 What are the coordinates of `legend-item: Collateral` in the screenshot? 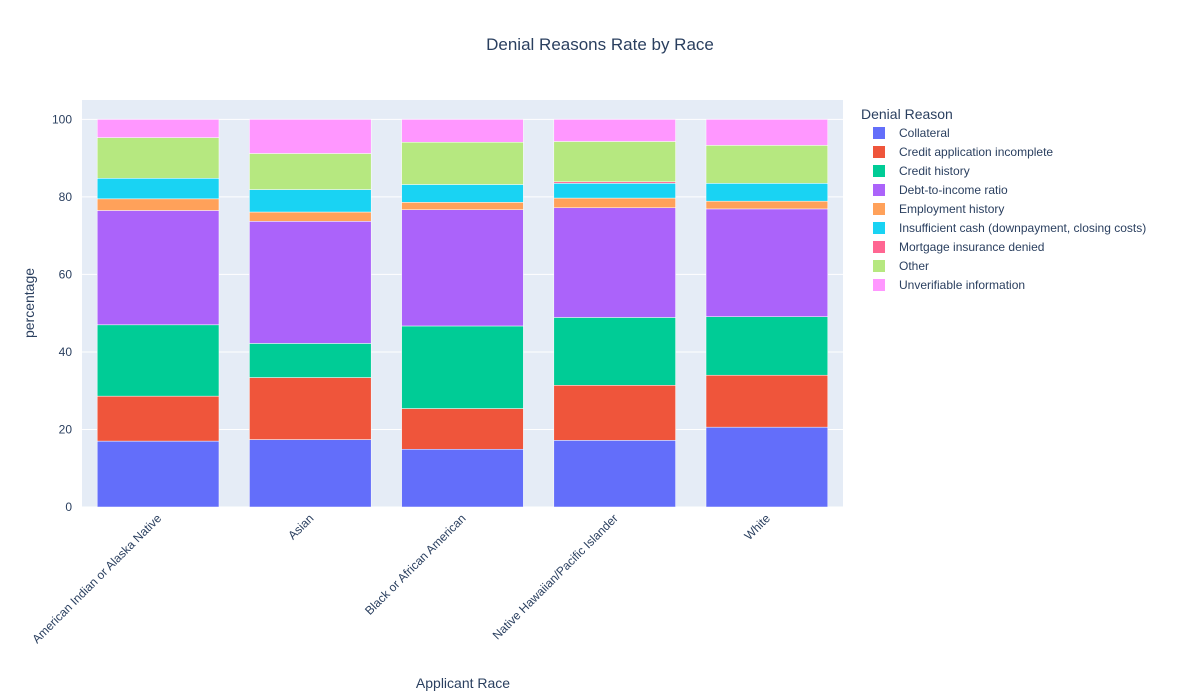 It's located at (911, 133).